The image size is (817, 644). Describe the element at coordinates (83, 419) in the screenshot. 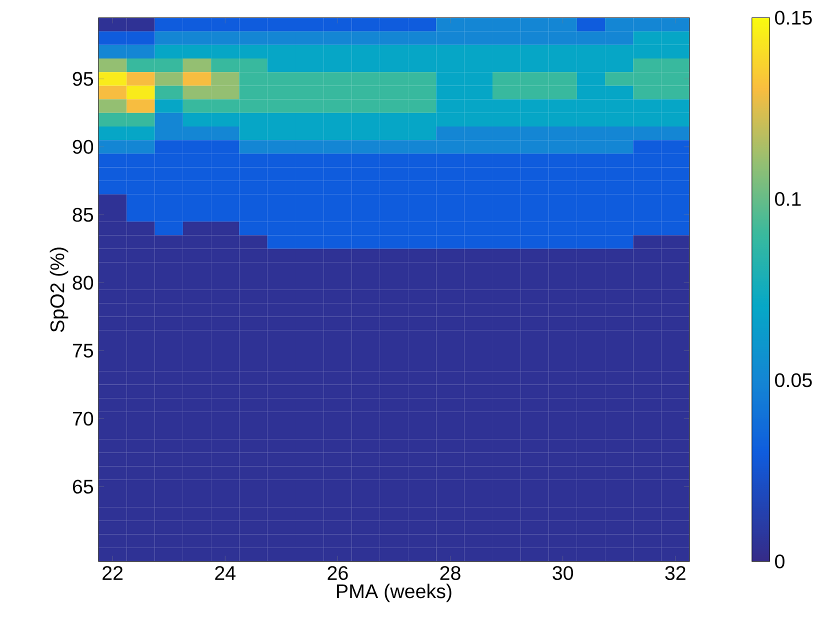

I see `y-tick-label: 70` at that location.